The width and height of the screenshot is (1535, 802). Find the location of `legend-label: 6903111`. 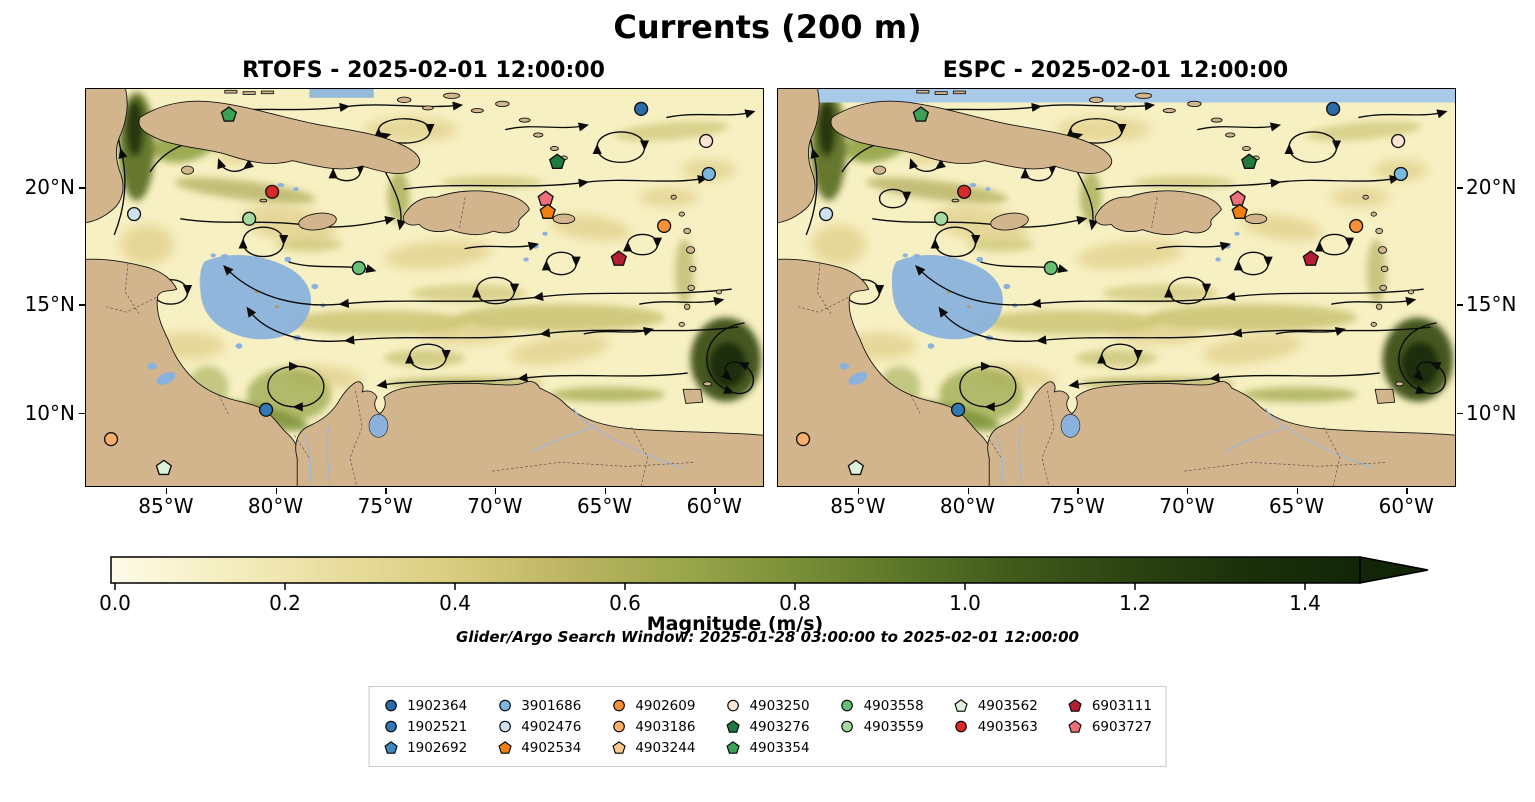

legend-label: 6903111 is located at coordinates (1121, 705).